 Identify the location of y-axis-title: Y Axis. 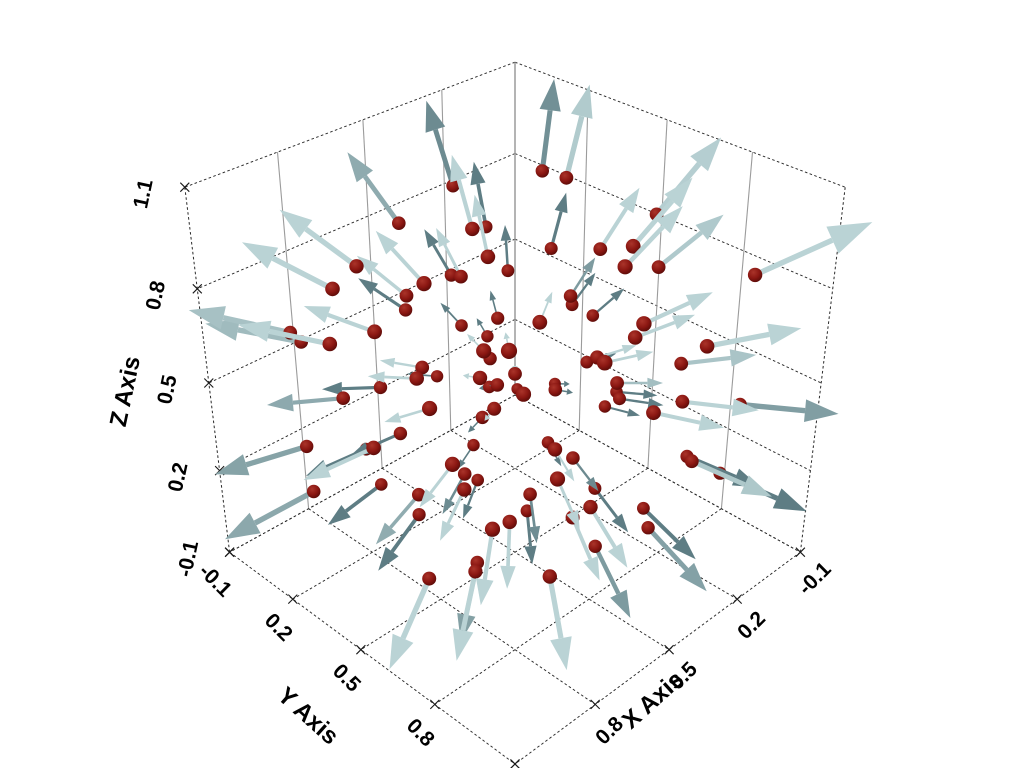
(308, 716).